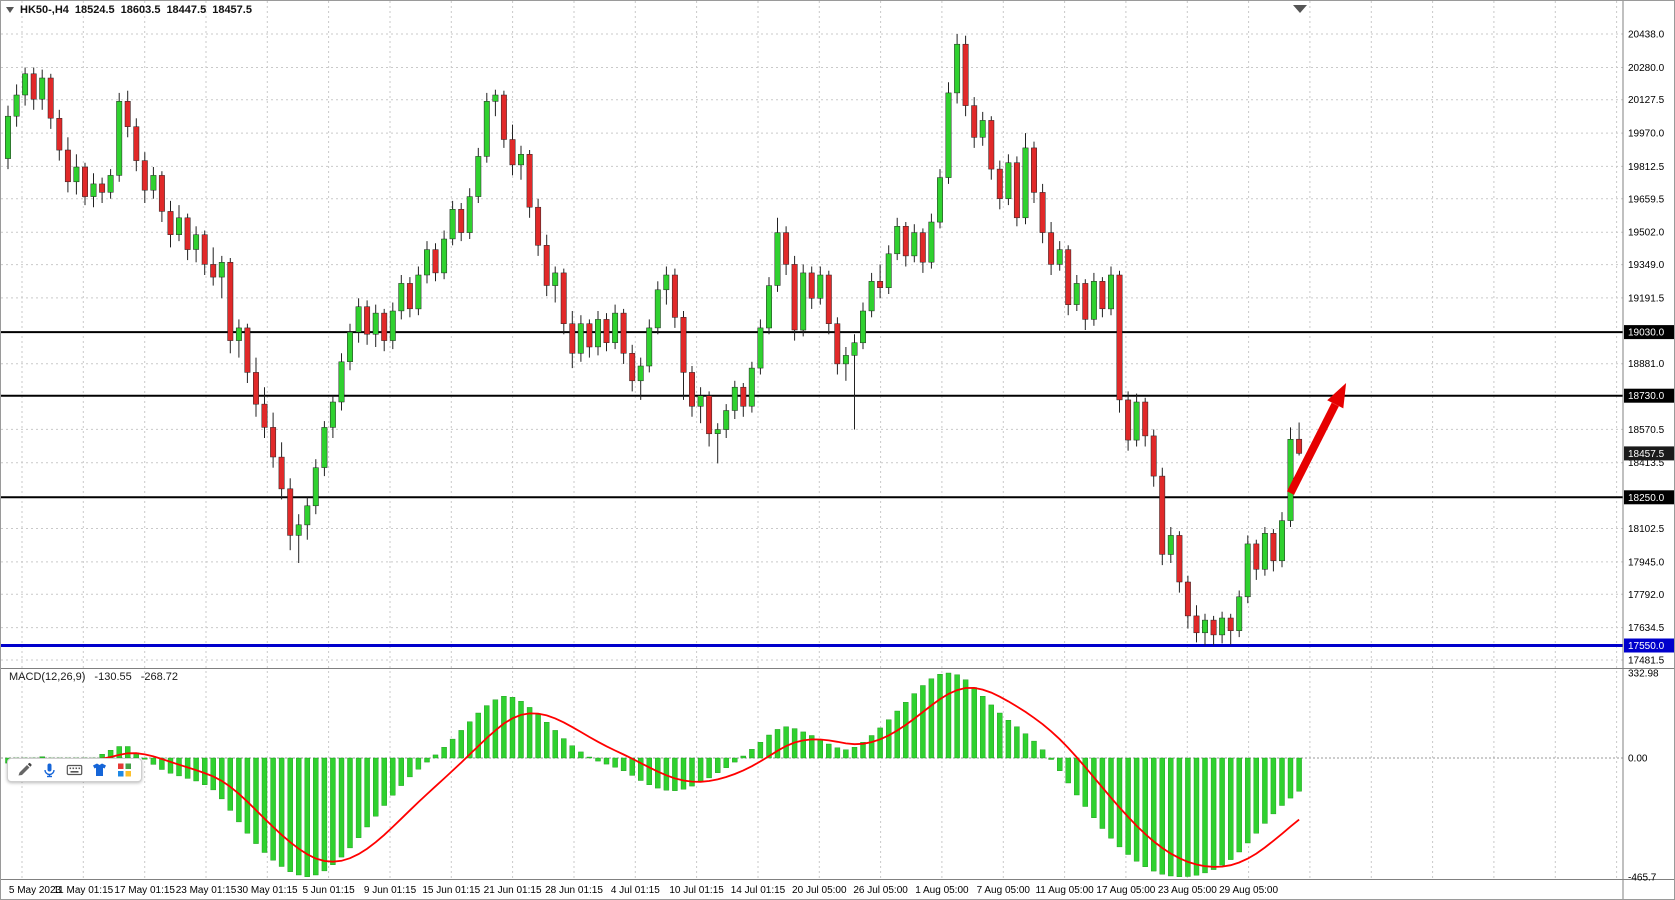  Describe the element at coordinates (328, 890) in the screenshot. I see `time-axis-label: 5 Jun 01:15` at that location.